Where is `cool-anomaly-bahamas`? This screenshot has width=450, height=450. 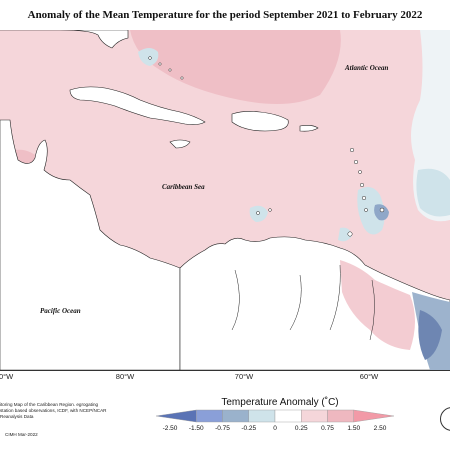 cool-anomaly-bahamas is located at coordinates (148, 57).